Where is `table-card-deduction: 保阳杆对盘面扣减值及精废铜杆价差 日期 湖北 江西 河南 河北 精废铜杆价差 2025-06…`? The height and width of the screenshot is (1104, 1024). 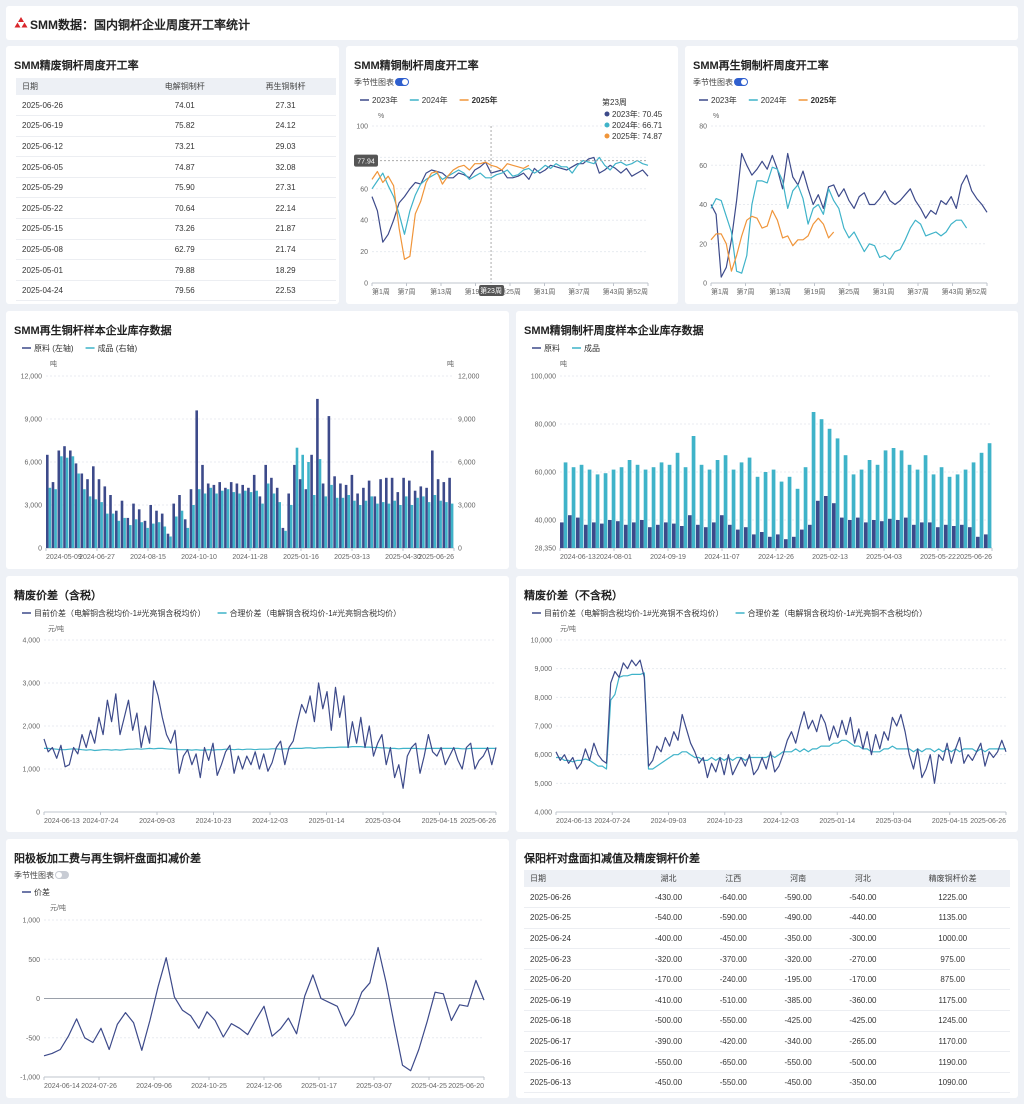 table-card-deduction: 保阳杆对盘面扣减值及精废铜杆价差 日期 湖北 江西 河南 河北 精废铜杆价差 2025-06… is located at coordinates (767, 968).